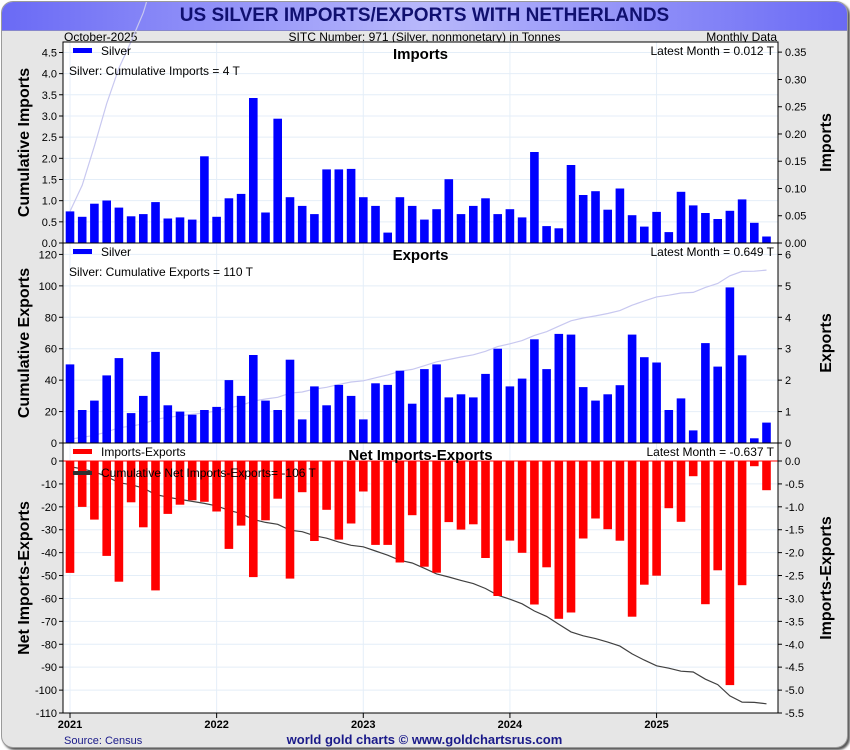  Describe the element at coordinates (794, 668) in the screenshot. I see `y-tick-label-right: -4.5` at that location.